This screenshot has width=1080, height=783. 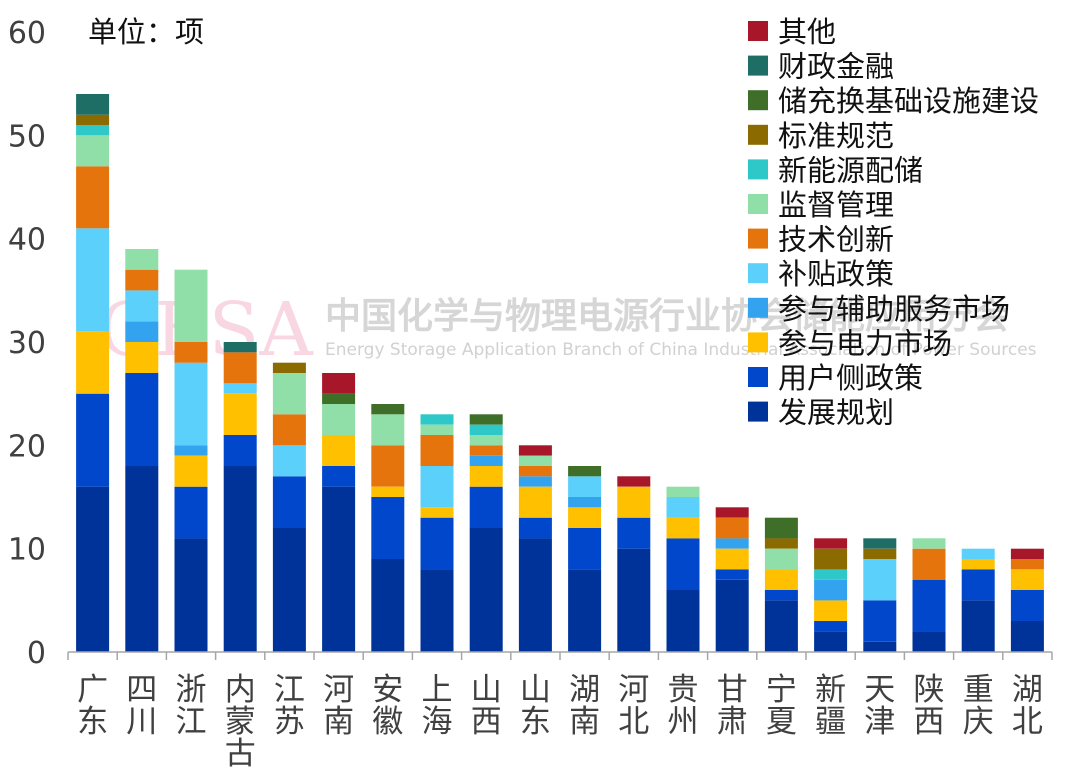 I want to click on legend-label: 其他, so click(x=807, y=32).